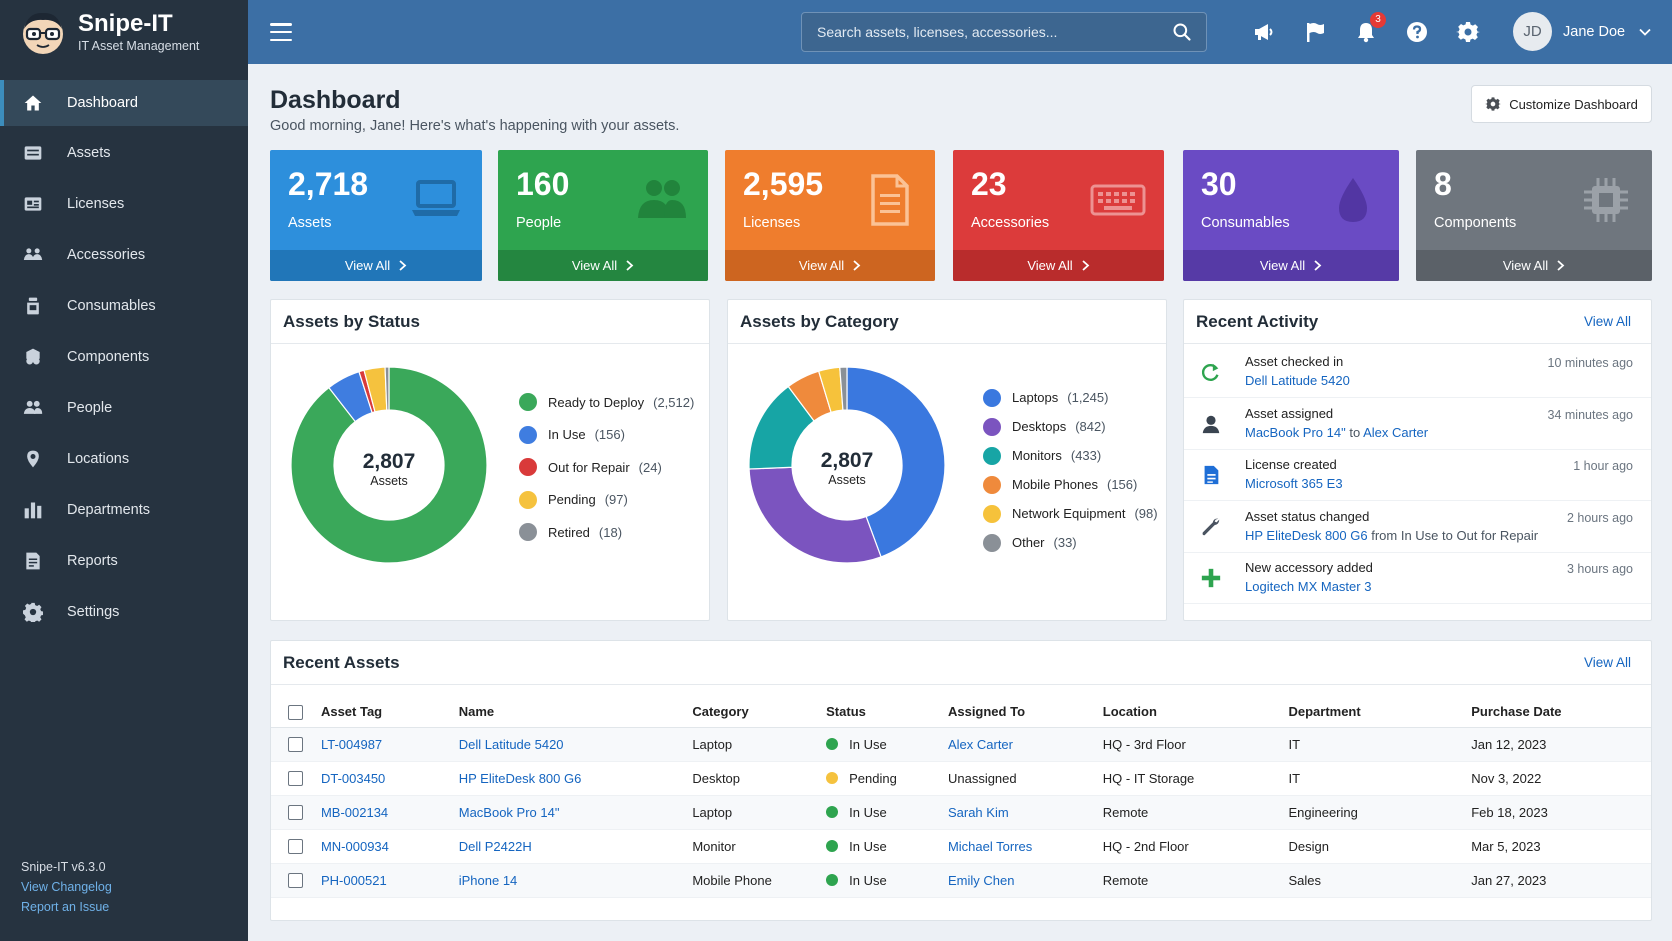 The height and width of the screenshot is (941, 1672). What do you see at coordinates (1058, 215) in the screenshot?
I see `stat-tile-accessories: 23 Accessories View All` at bounding box center [1058, 215].